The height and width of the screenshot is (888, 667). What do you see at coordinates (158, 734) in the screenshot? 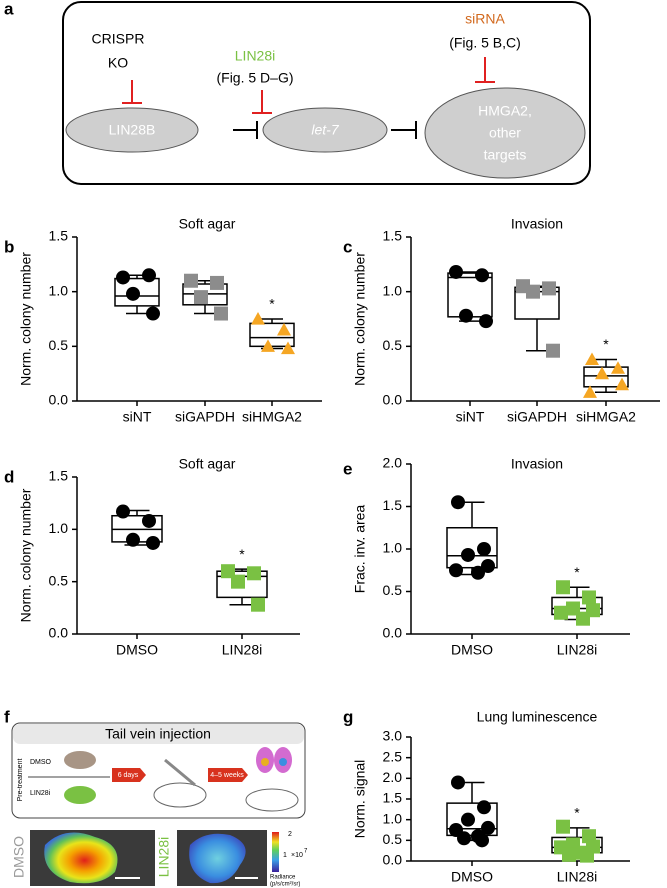
I see `schematic-header` at bounding box center [158, 734].